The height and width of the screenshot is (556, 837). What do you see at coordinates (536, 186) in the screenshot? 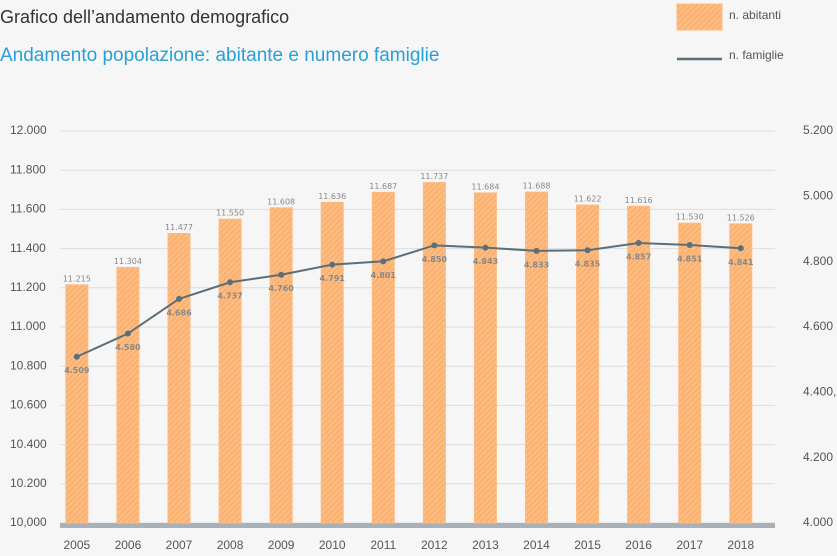
I see `value-label: 11.688` at bounding box center [536, 186].